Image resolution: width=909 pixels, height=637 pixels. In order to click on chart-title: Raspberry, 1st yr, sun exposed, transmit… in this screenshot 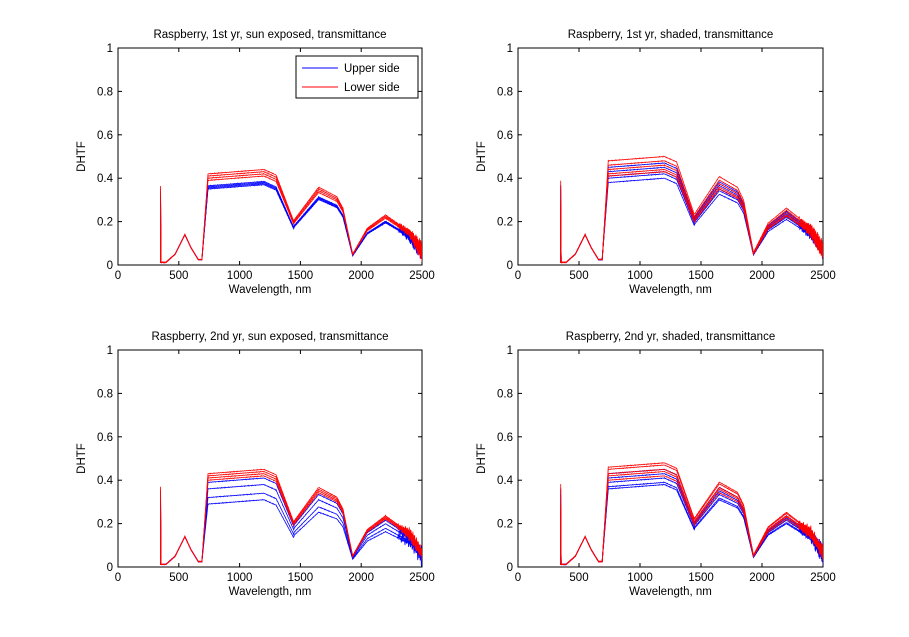, I will do `click(269, 35)`.